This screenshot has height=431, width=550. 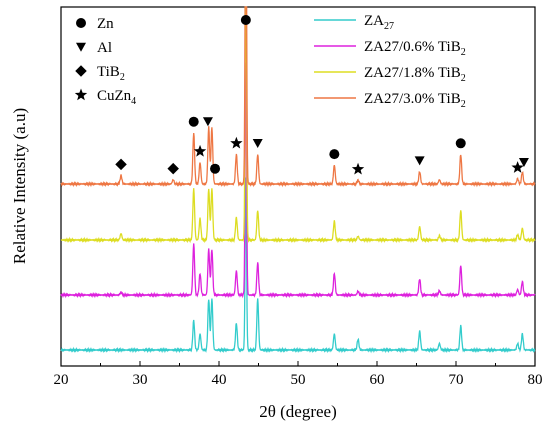 What do you see at coordinates (104, 48) in the screenshot?
I see `phase-legend-label: Al` at bounding box center [104, 48].